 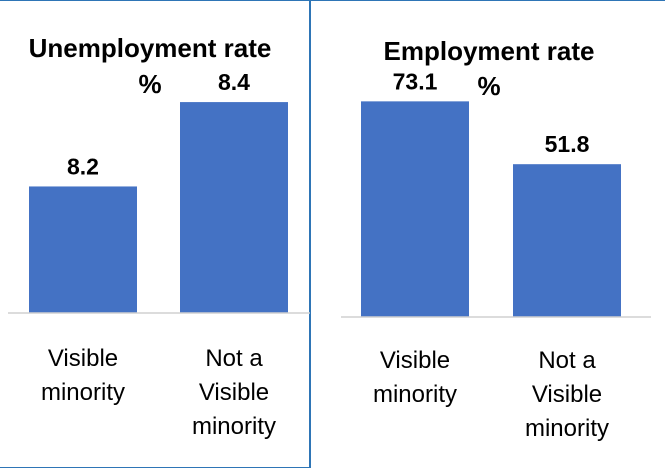 What do you see at coordinates (489, 51) in the screenshot?
I see `chart-title-line-1: Employment rate` at bounding box center [489, 51].